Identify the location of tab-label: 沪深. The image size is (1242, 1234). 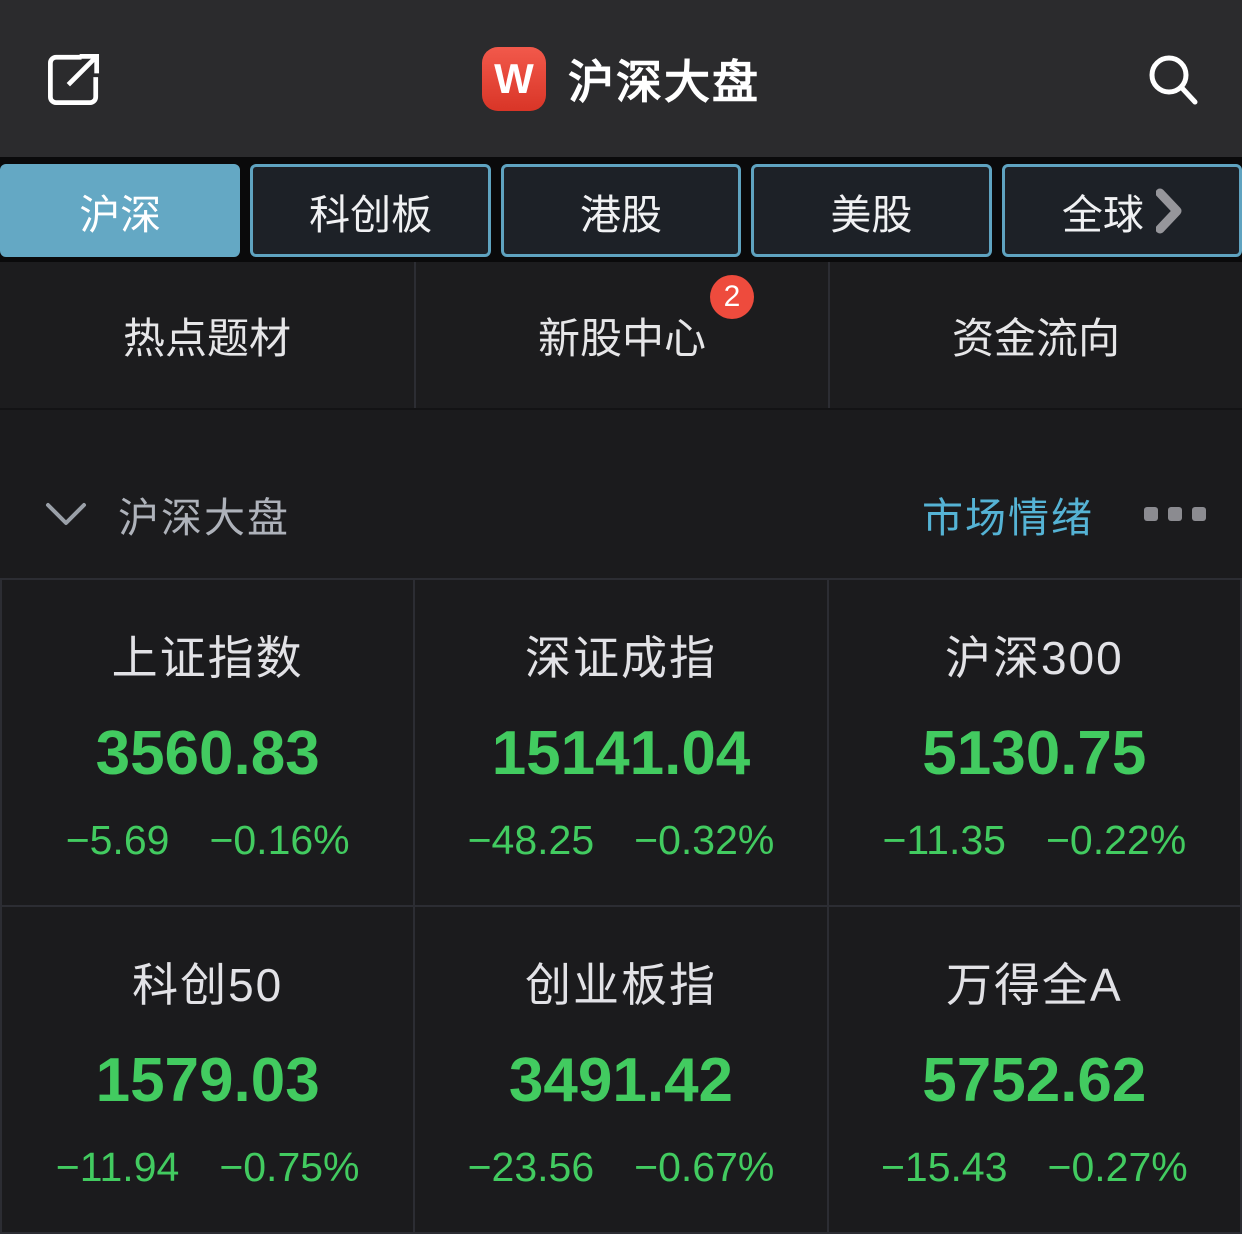
(120, 214).